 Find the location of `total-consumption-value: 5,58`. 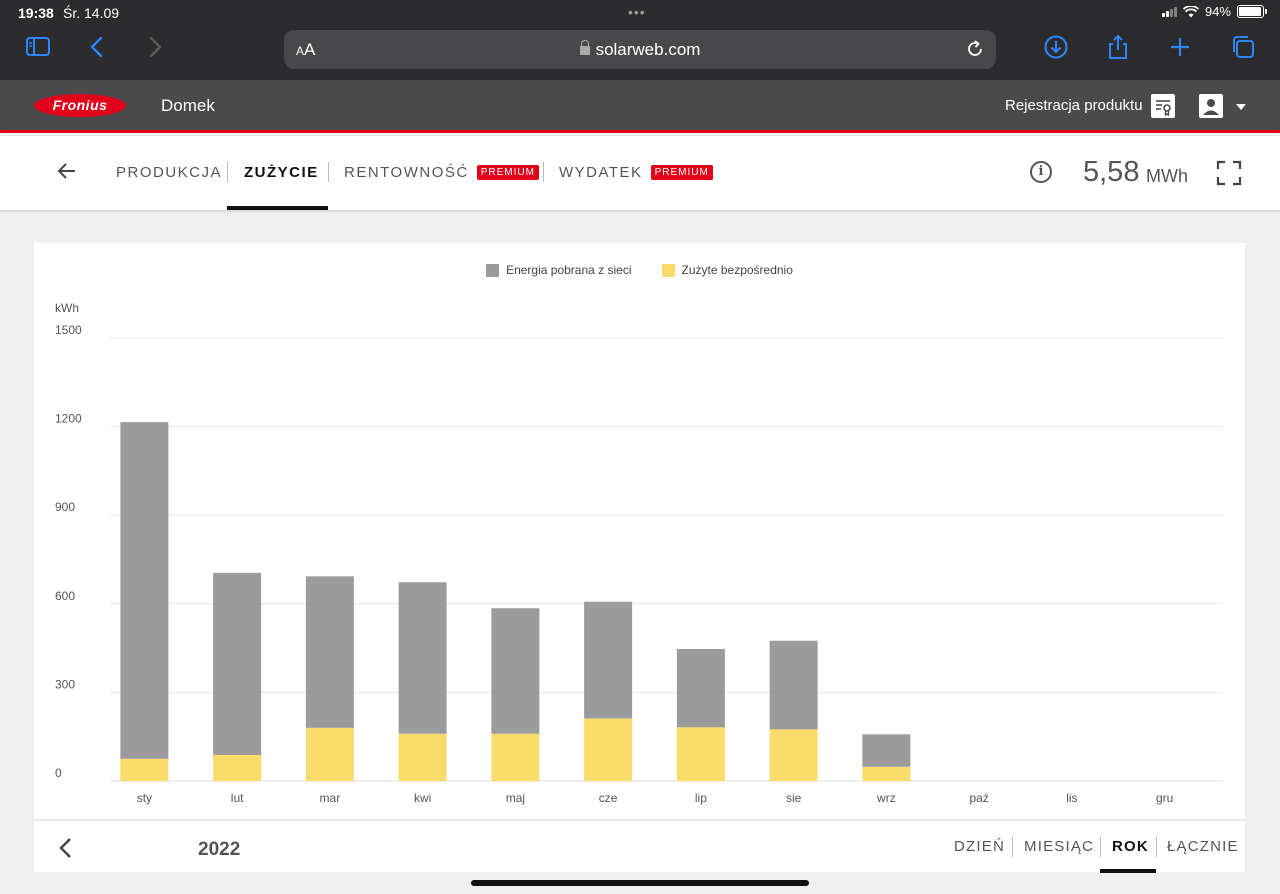

total-consumption-value: 5,58 is located at coordinates (1111, 172).